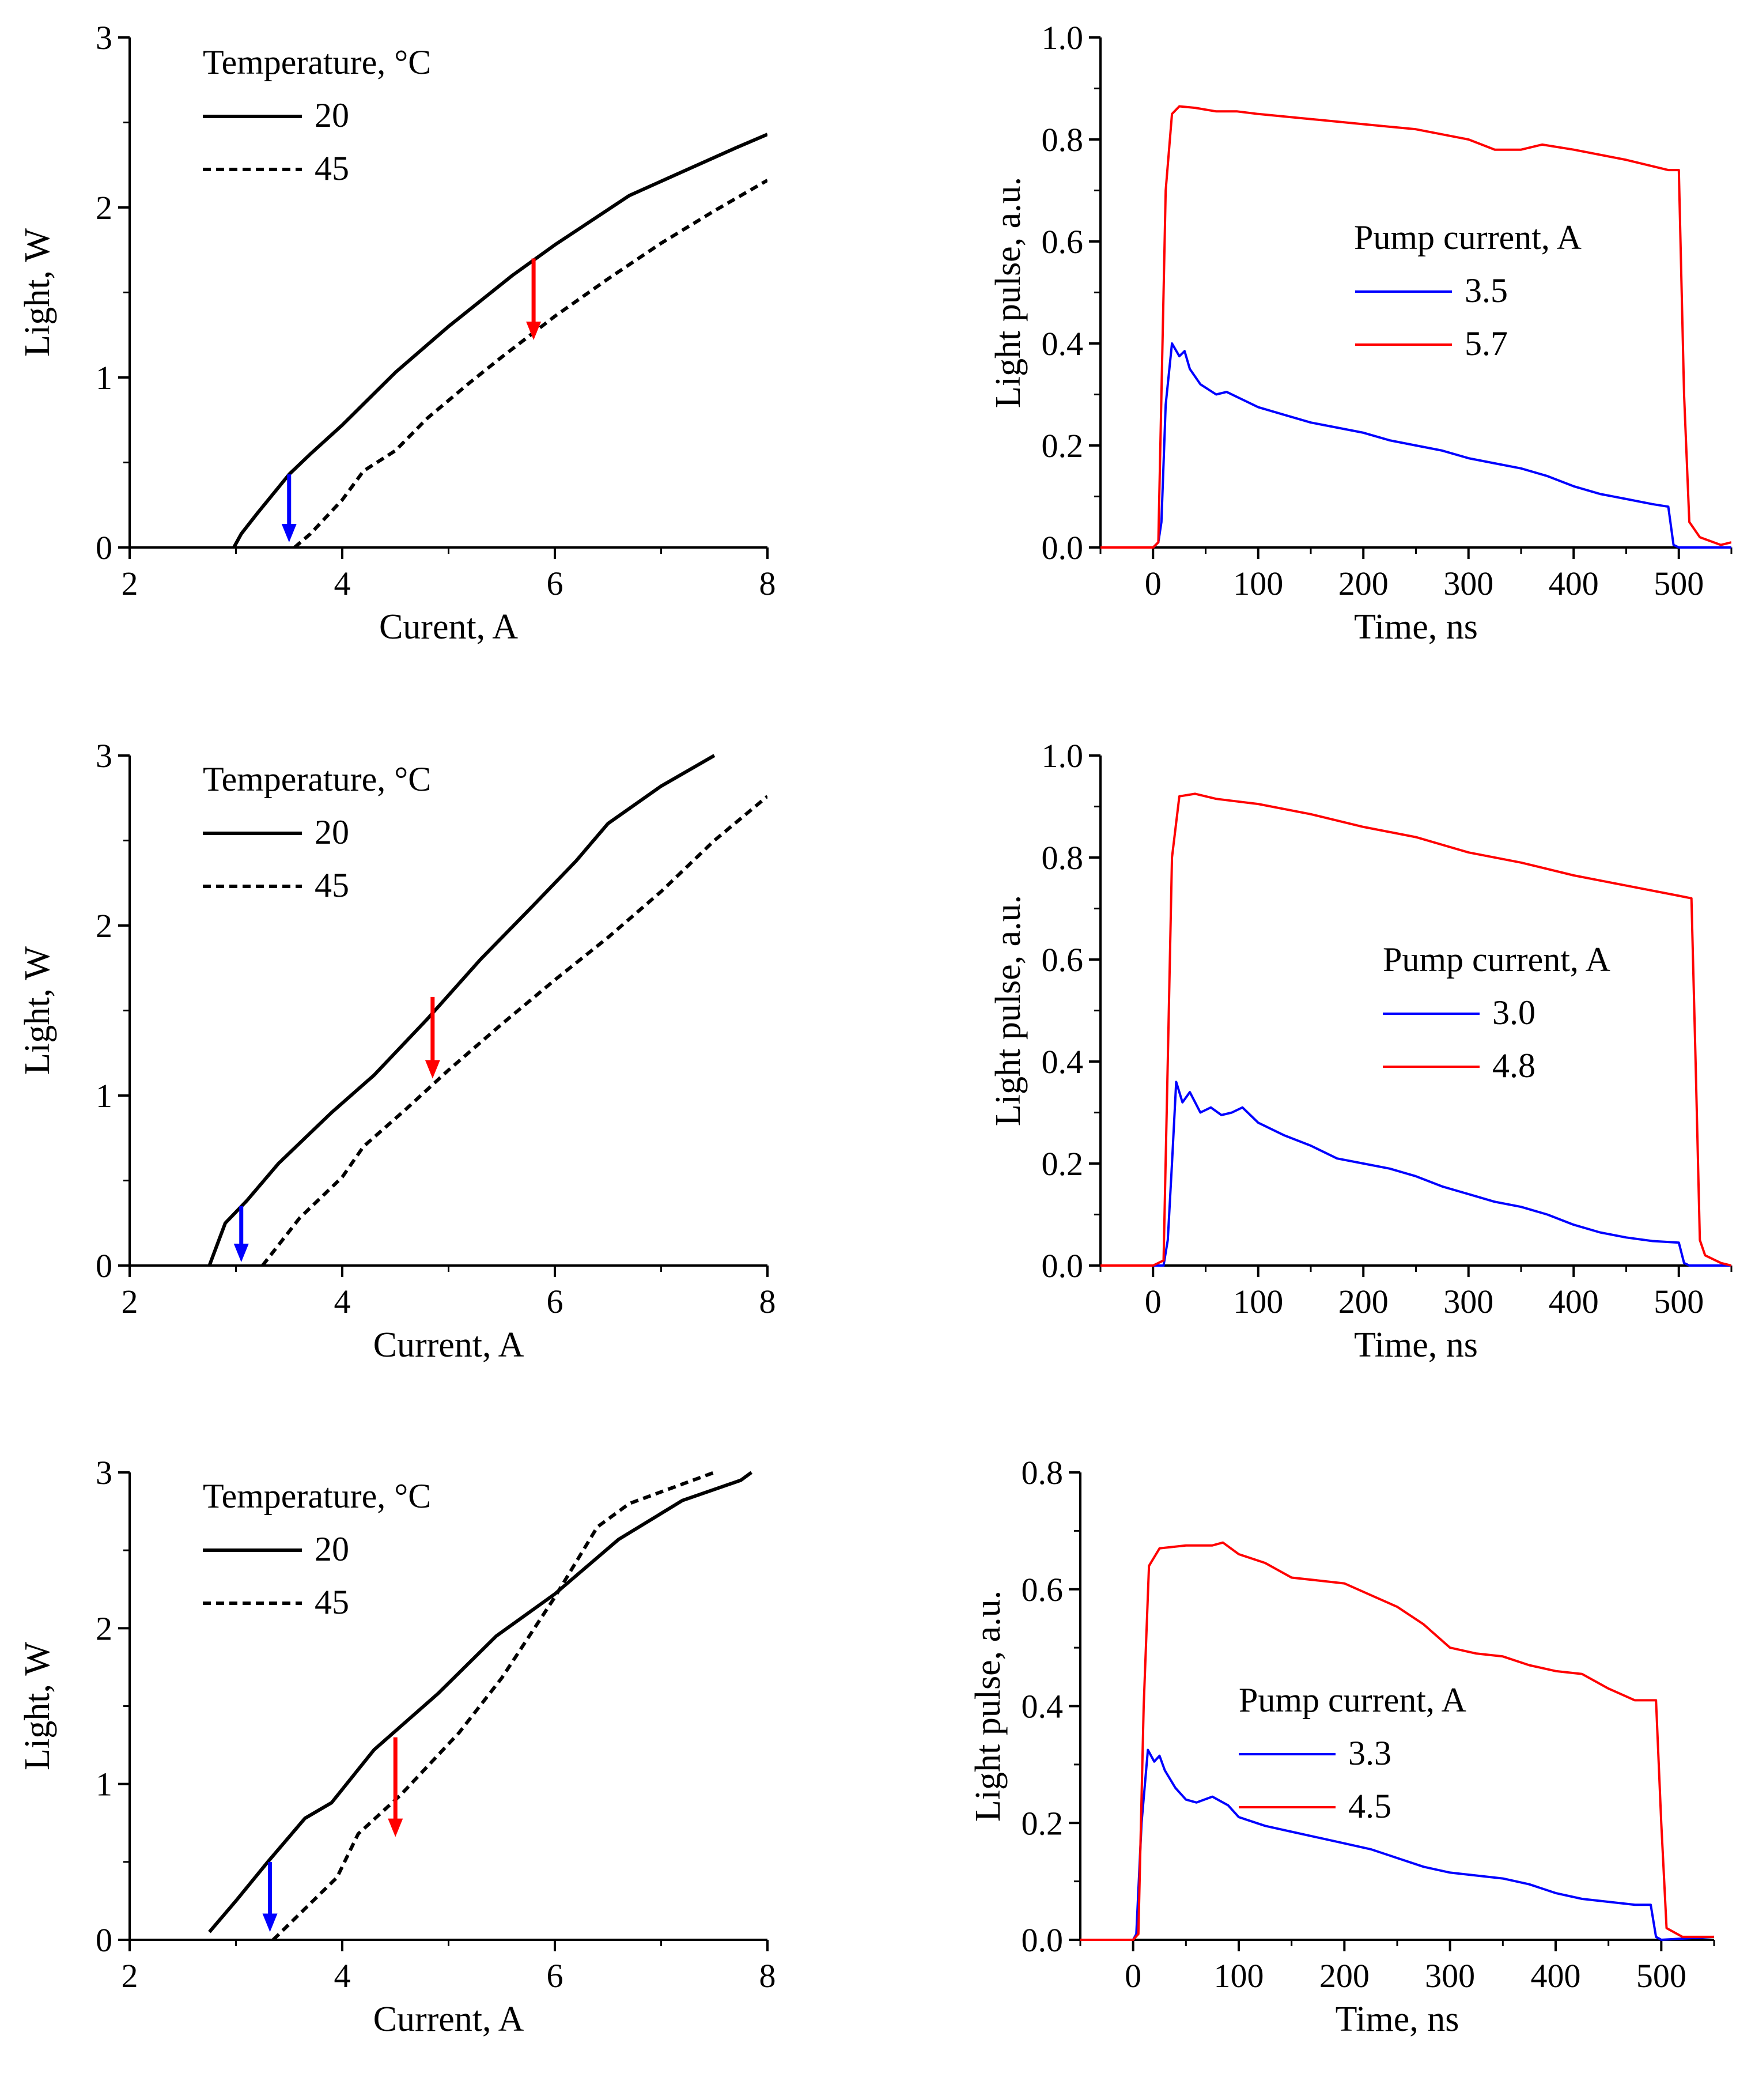  Describe the element at coordinates (448, 627) in the screenshot. I see `x-axis-title: Curent, A` at that location.